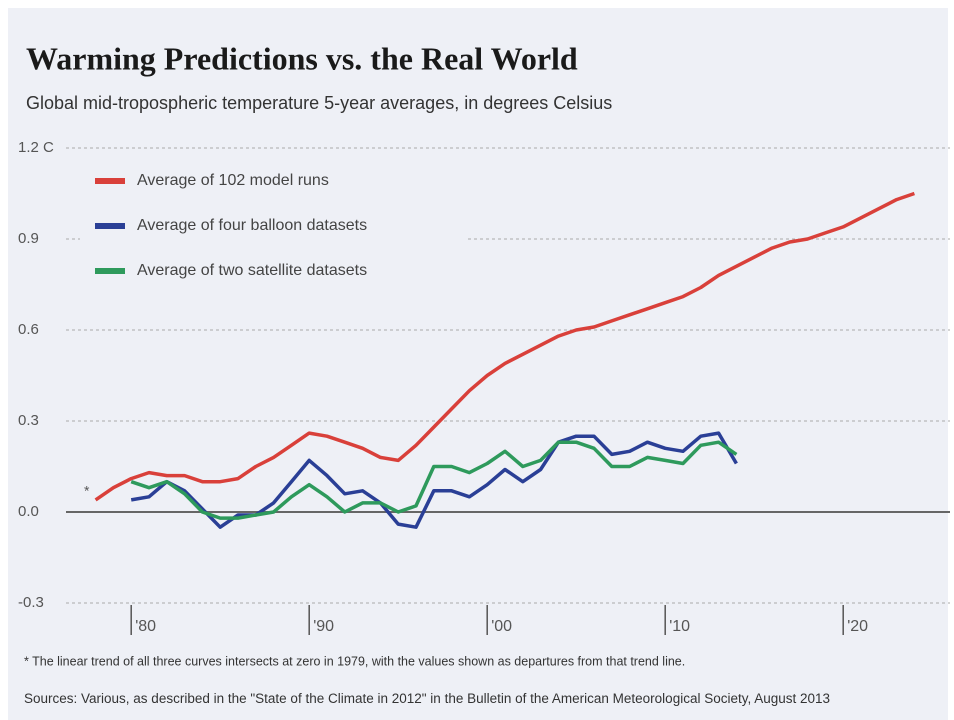 Image resolution: width=954 pixels, height=720 pixels. I want to click on legend-label: Average of 102 model runs, so click(233, 180).